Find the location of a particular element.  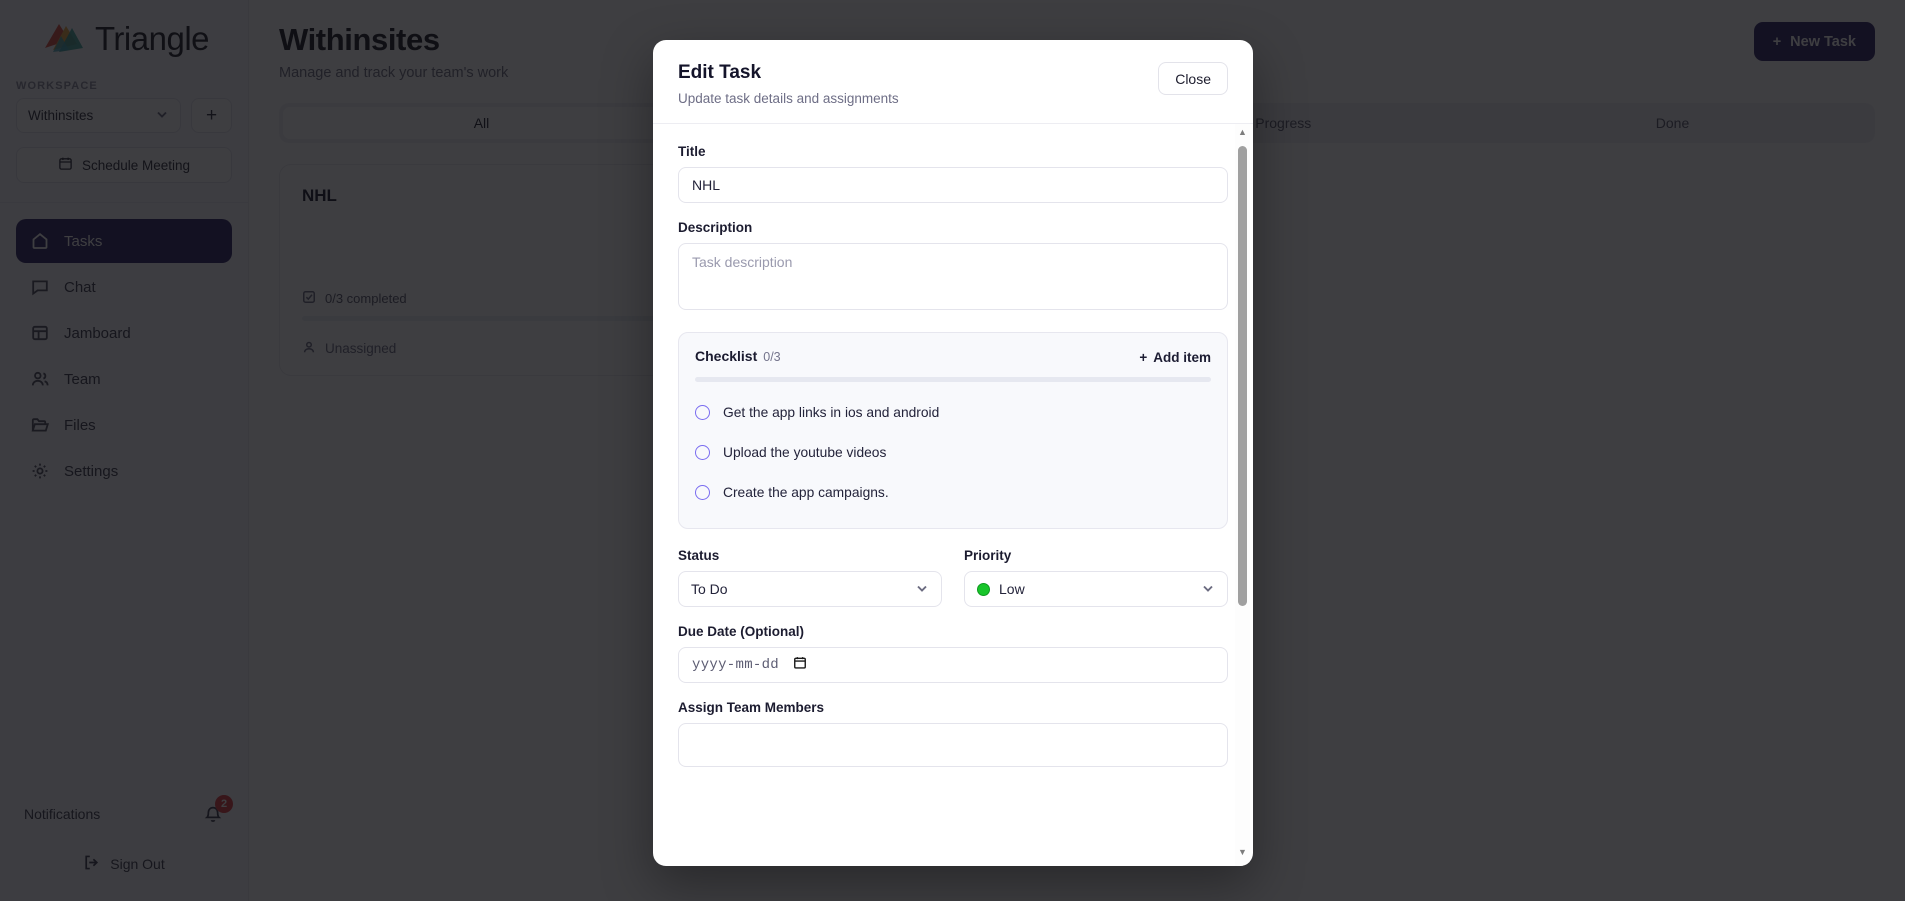

checklist-item: Create the app campaigns. is located at coordinates (953, 492).